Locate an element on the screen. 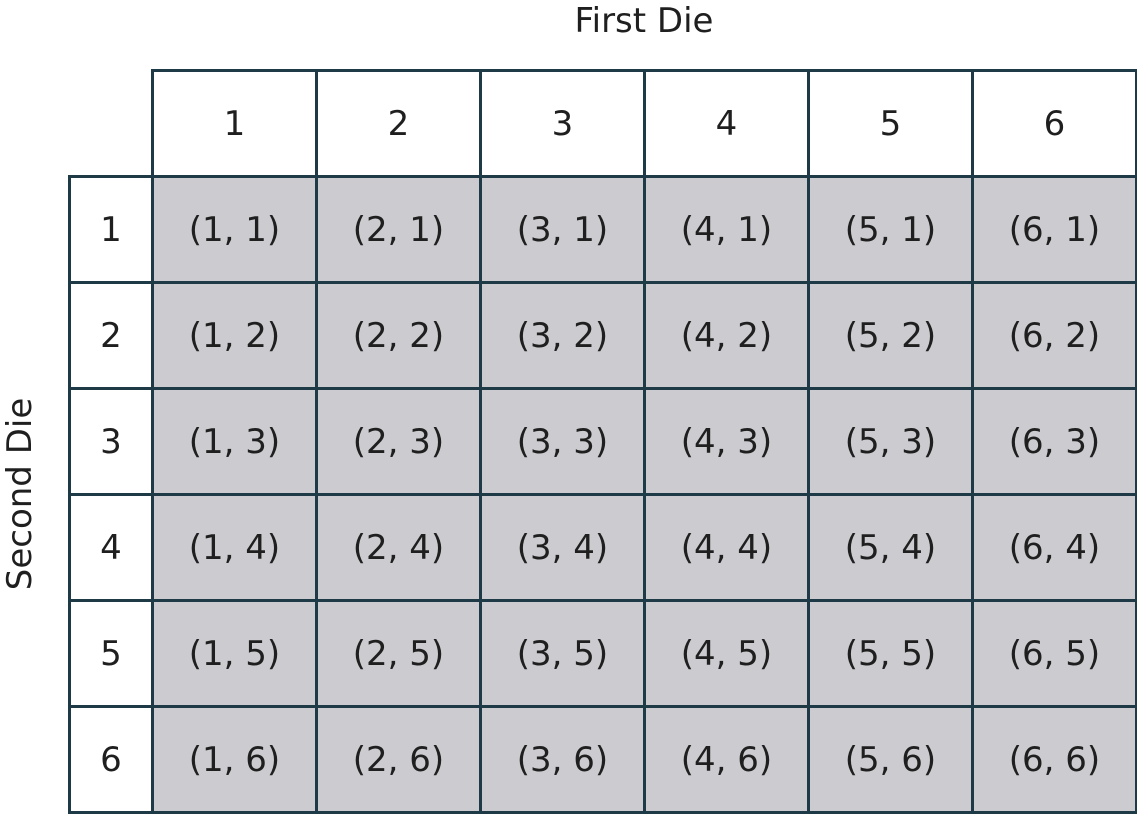  column-header: 3 is located at coordinates (562, 123).